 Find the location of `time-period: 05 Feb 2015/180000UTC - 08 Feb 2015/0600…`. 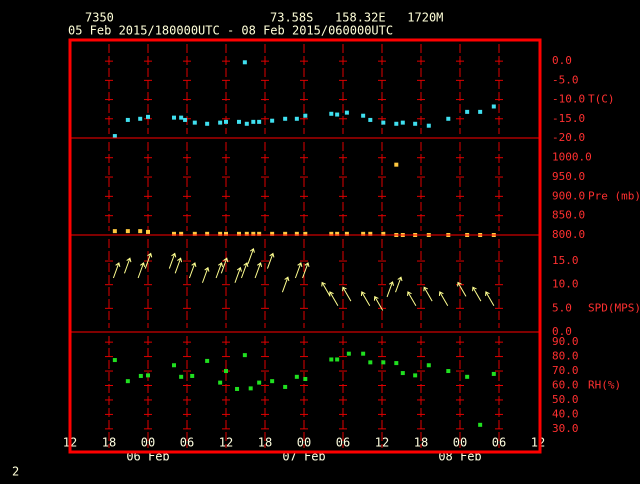

time-period: 05 Feb 2015/180000UTC - 08 Feb 2015/0600… is located at coordinates (230, 31).